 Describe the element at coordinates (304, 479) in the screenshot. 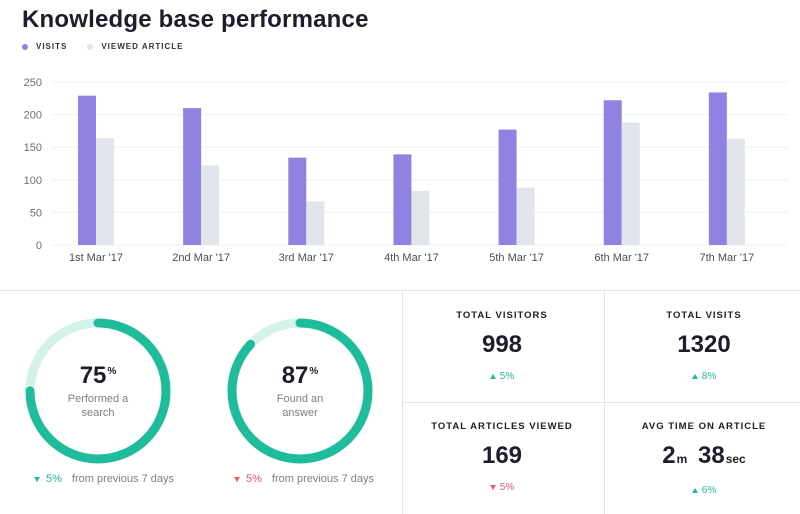

I see `donut-change-found-answer: 5% from previous 7 days` at that location.